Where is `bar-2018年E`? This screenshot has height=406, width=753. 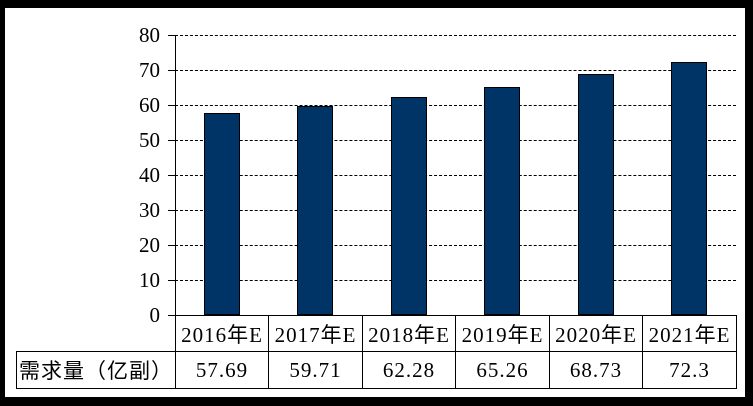 bar-2018年E is located at coordinates (409, 206).